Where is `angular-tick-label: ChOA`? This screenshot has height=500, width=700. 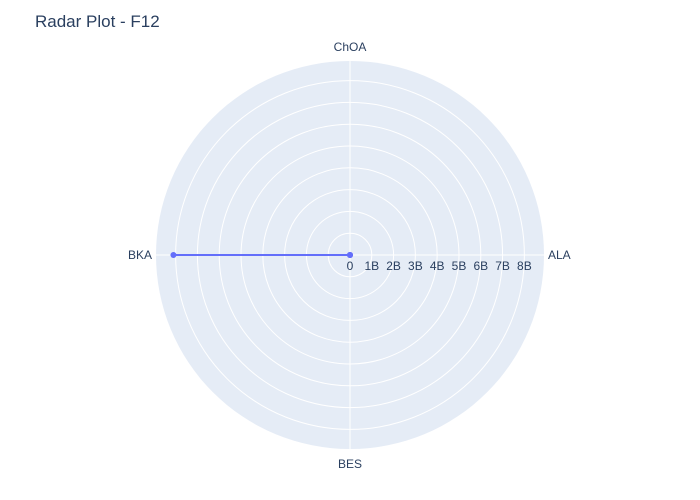 angular-tick-label: ChOA is located at coordinates (350, 47).